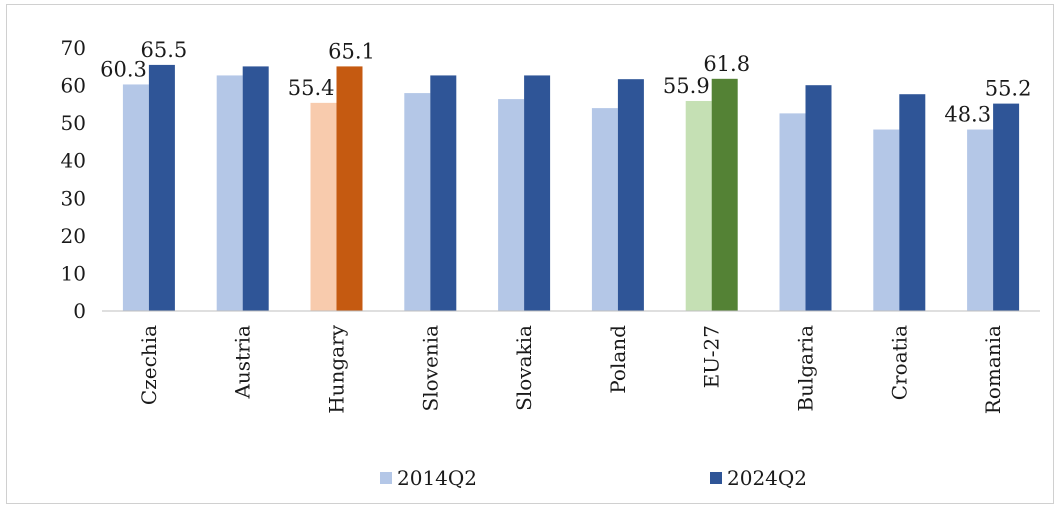 The width and height of the screenshot is (1064, 512). I want to click on category-label: Austria, so click(243, 362).